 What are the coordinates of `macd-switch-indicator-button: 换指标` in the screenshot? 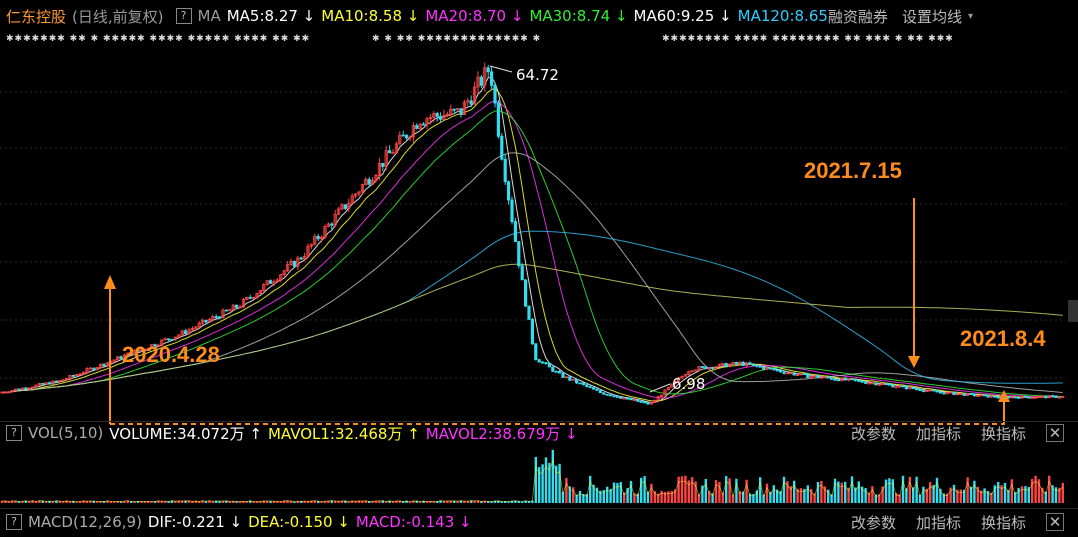 It's located at (1003, 522).